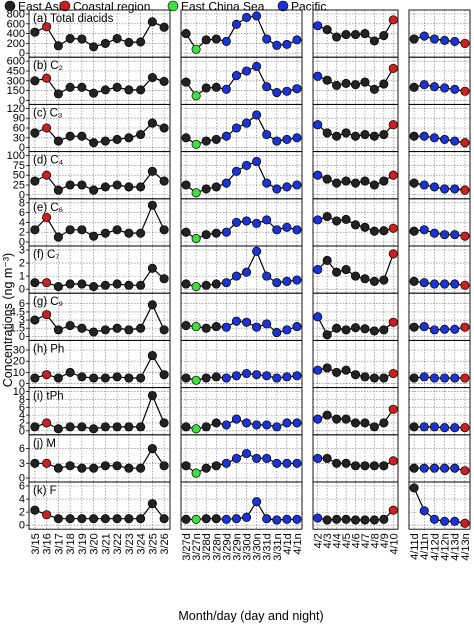 This screenshot has width=474, height=630. Describe the element at coordinates (95, 543) in the screenshot. I see `x-tick-label: 3/20` at that location.